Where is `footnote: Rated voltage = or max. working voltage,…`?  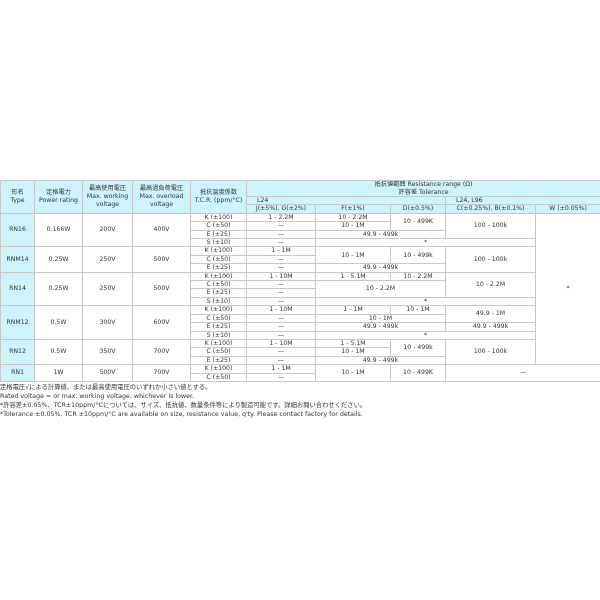
footnote: Rated voltage = or max. working voltage,… is located at coordinates (97, 396).